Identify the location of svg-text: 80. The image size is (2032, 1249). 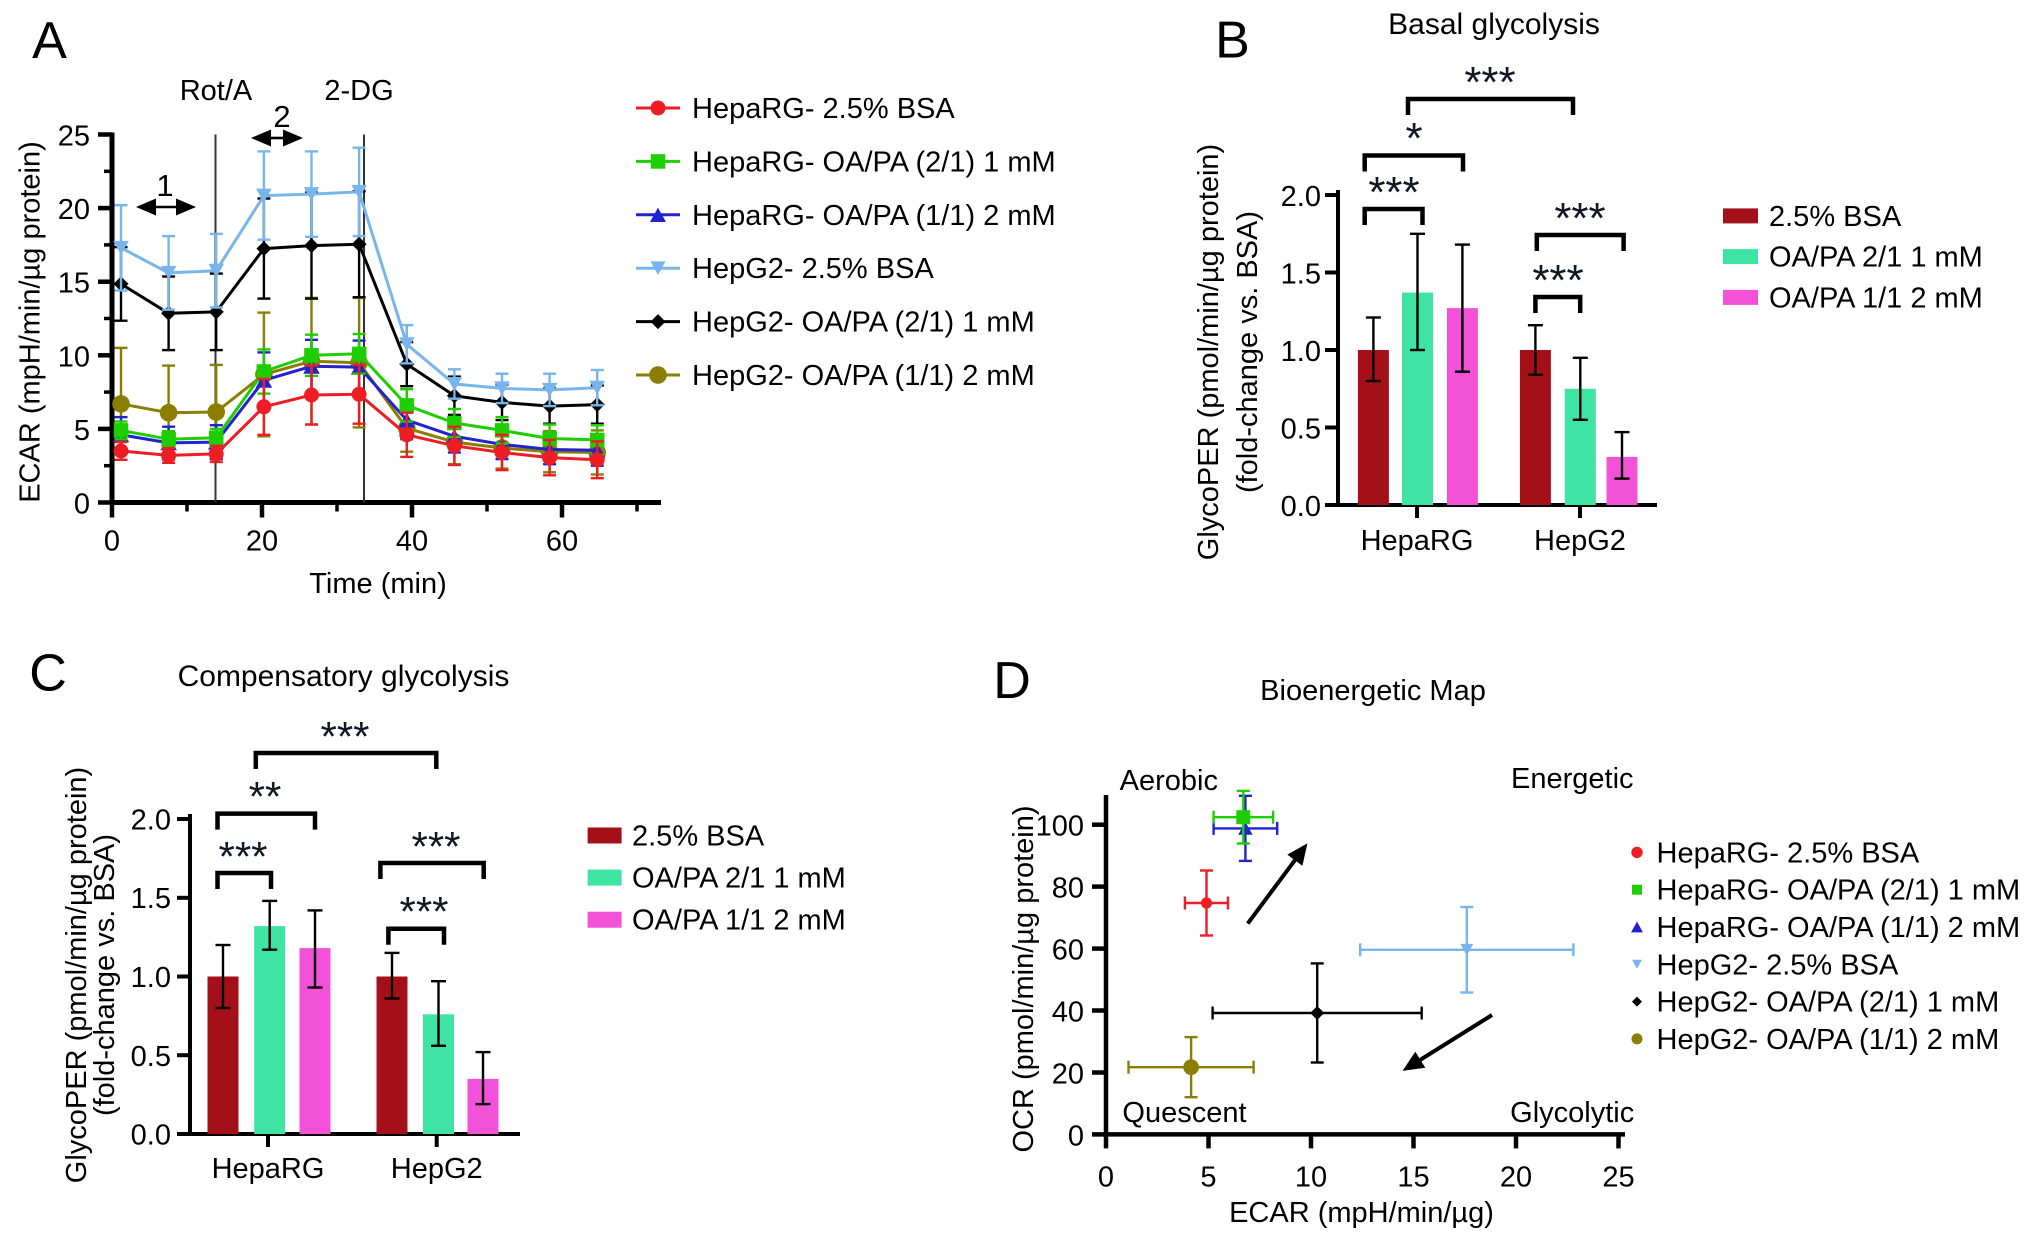
(1068, 889).